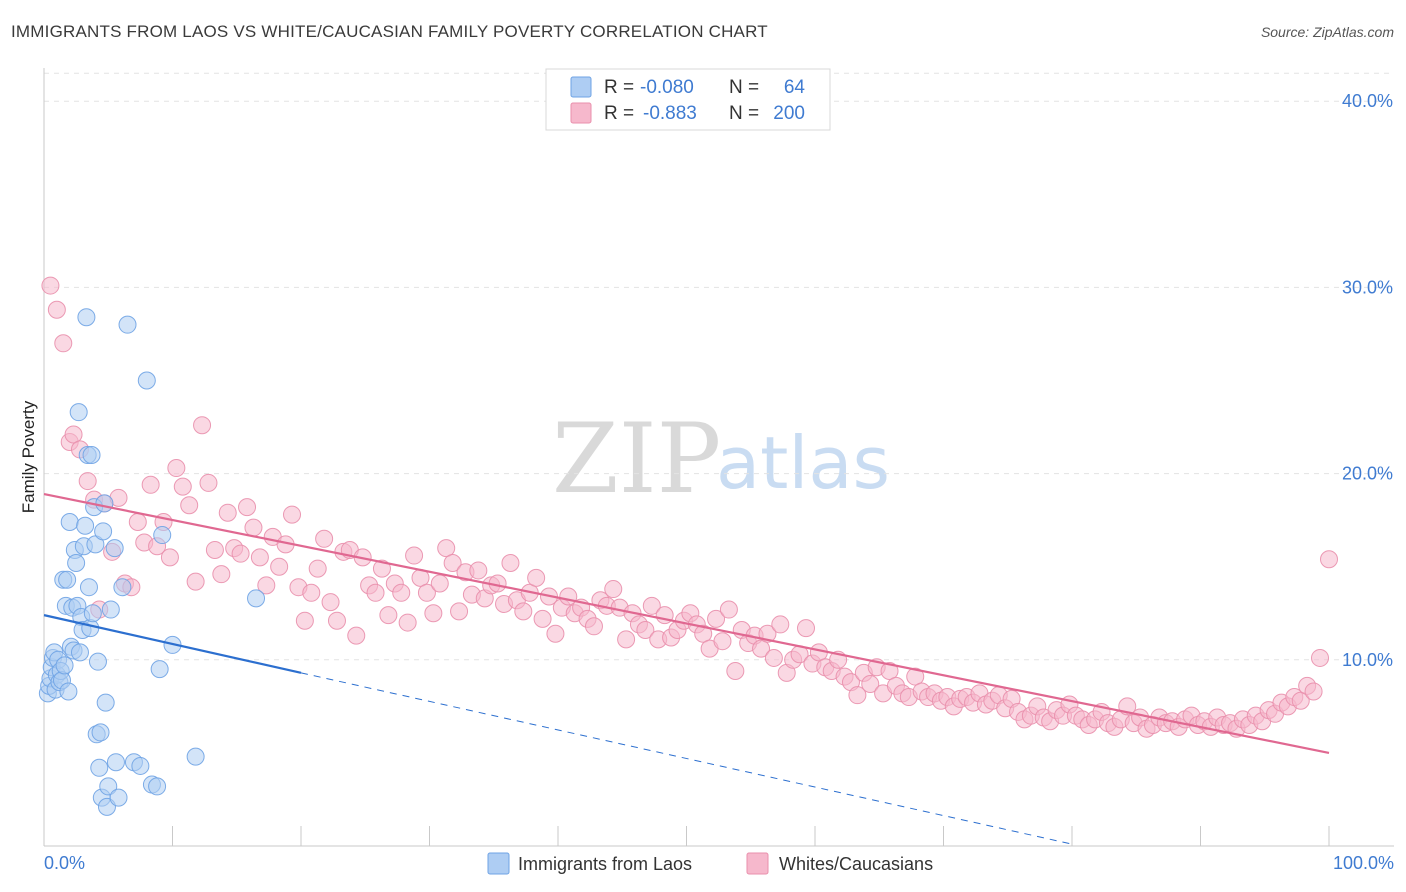 The height and width of the screenshot is (892, 1406). Describe the element at coordinates (789, 113) in the screenshot. I see `legend-n-value-white: 200` at that location.